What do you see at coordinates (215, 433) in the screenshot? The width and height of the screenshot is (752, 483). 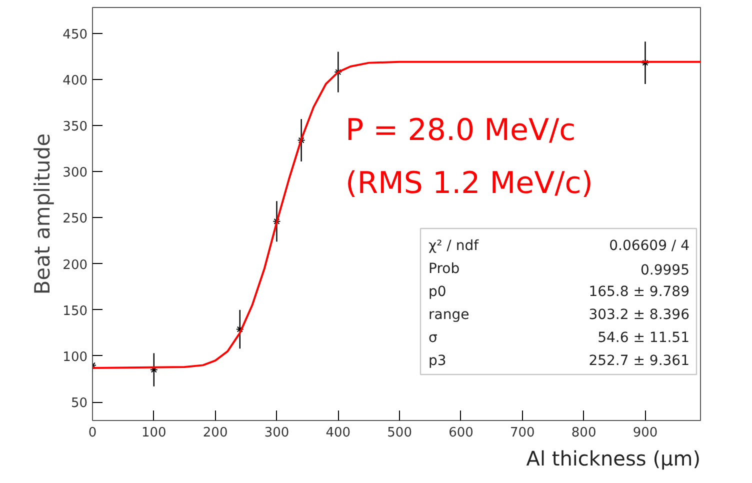 I see `x-tick-label: 200` at bounding box center [215, 433].